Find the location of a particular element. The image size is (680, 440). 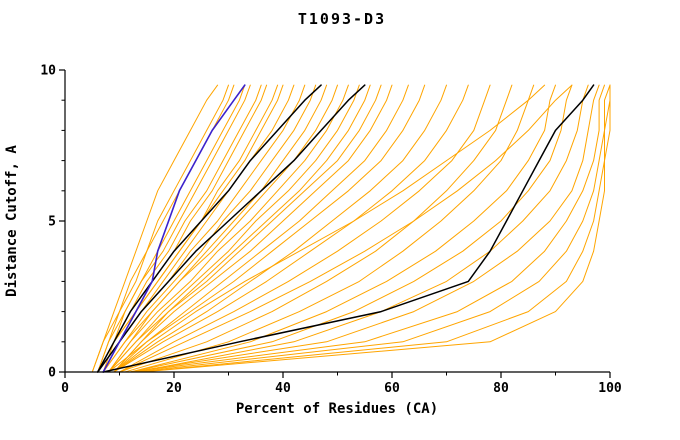

y-tick-label: 5 is located at coordinates (52, 222).